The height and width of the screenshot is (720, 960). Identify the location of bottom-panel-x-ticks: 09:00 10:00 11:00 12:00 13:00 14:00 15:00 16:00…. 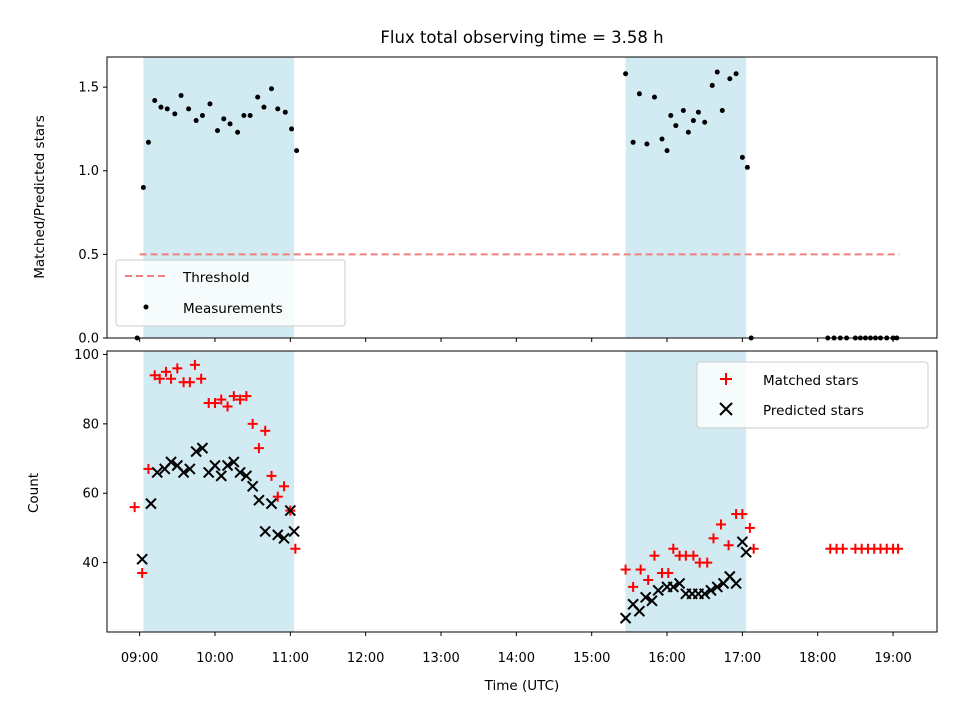
(516, 649).